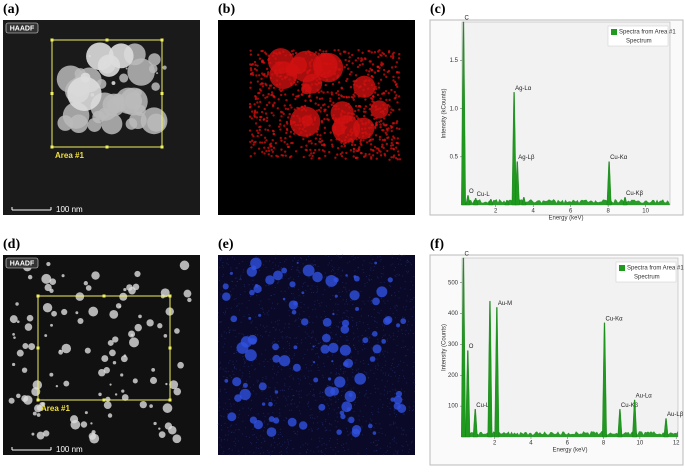 This screenshot has width=685, height=472. Describe the element at coordinates (463, 347) in the screenshot. I see `peak` at that location.